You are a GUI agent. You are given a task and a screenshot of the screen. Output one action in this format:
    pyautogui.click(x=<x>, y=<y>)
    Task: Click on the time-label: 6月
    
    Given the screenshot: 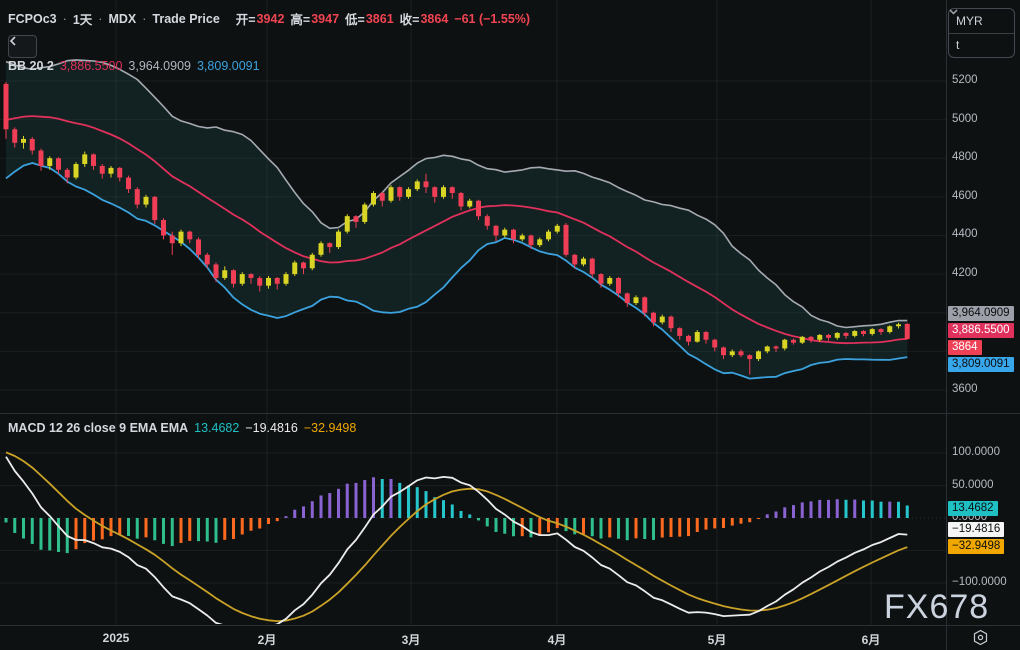 What is the action you would take?
    pyautogui.click(x=871, y=640)
    